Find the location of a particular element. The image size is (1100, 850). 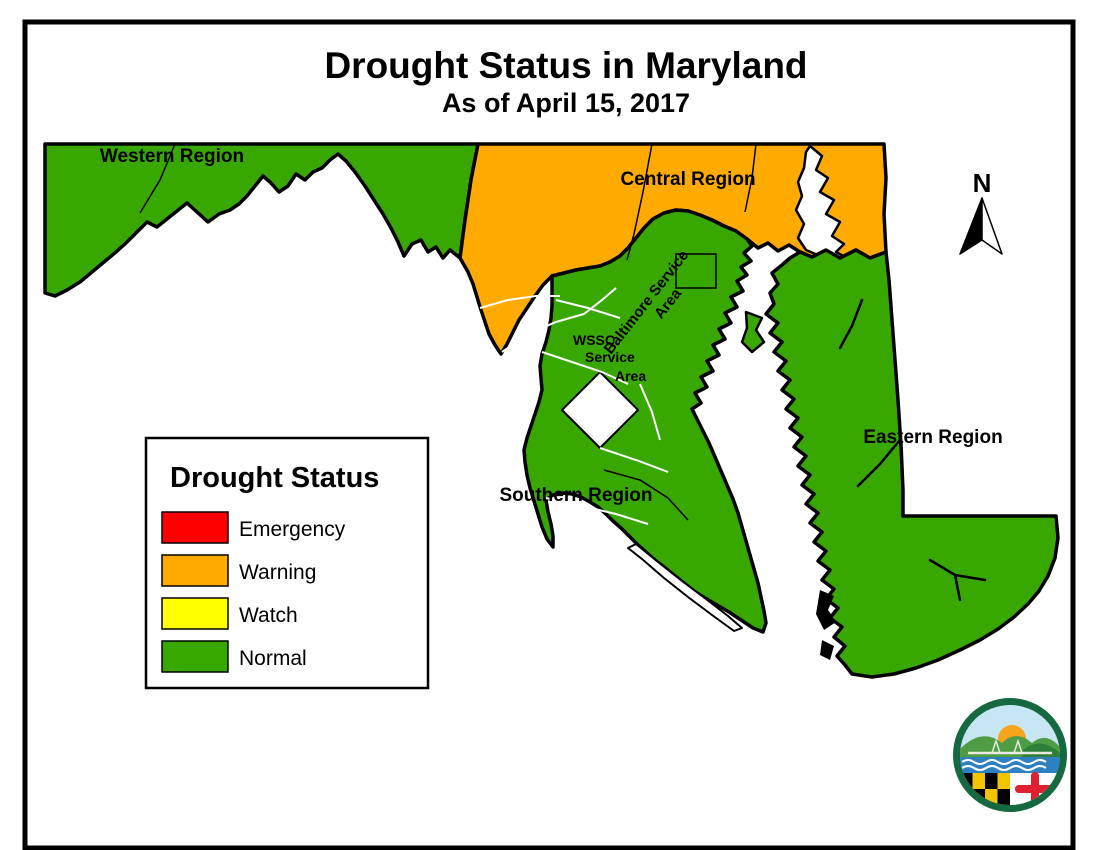

legend-label-normal: Normal is located at coordinates (273, 658).